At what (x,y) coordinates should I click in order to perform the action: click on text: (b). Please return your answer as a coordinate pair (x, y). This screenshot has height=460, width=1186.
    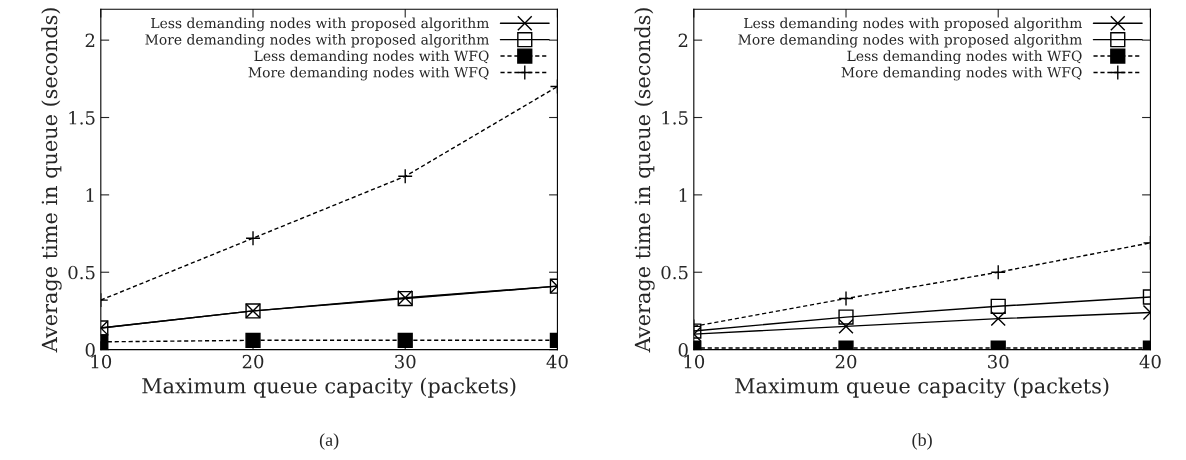
    Looking at the image, I should click on (922, 441).